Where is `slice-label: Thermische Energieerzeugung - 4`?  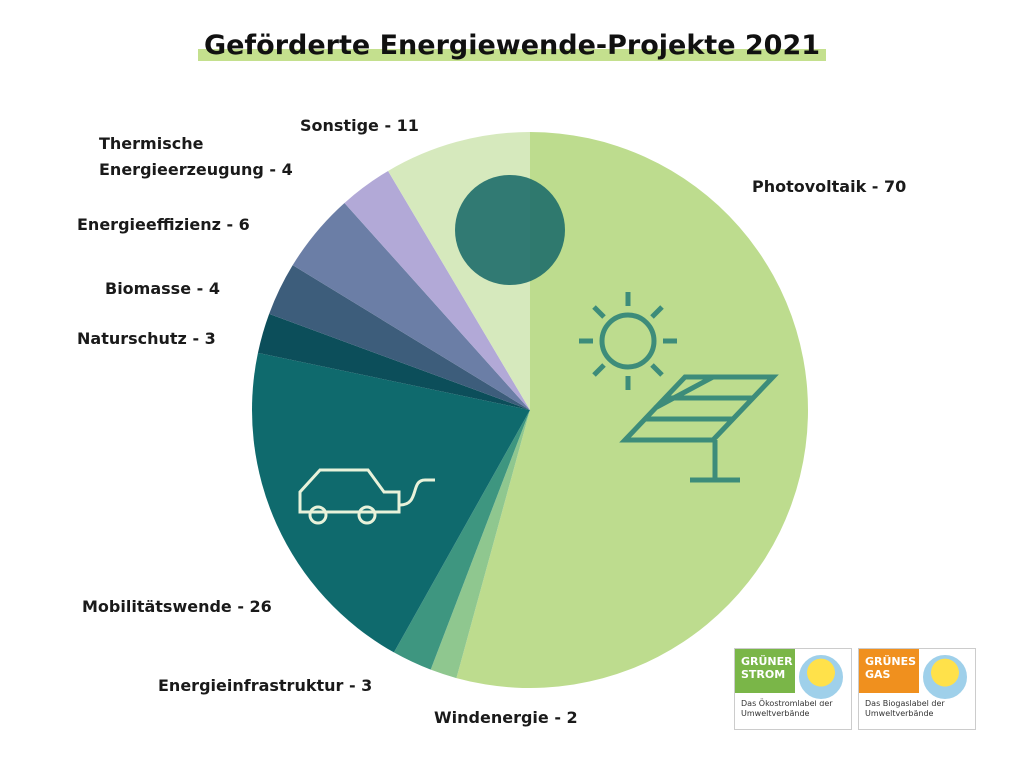
slice-label: Thermische Energieerzeugung - 4 is located at coordinates (196, 156).